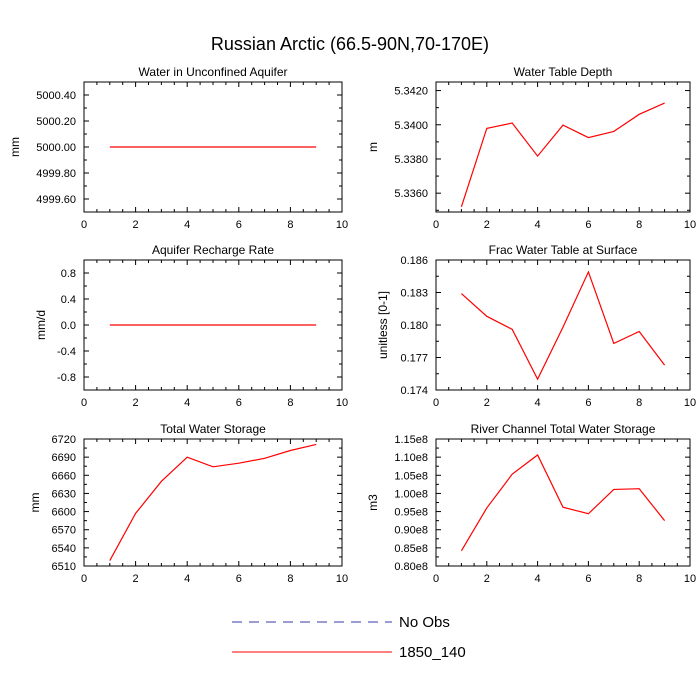 This screenshot has width=700, height=700. Describe the element at coordinates (424, 622) in the screenshot. I see `legend-label: No Obs` at that location.